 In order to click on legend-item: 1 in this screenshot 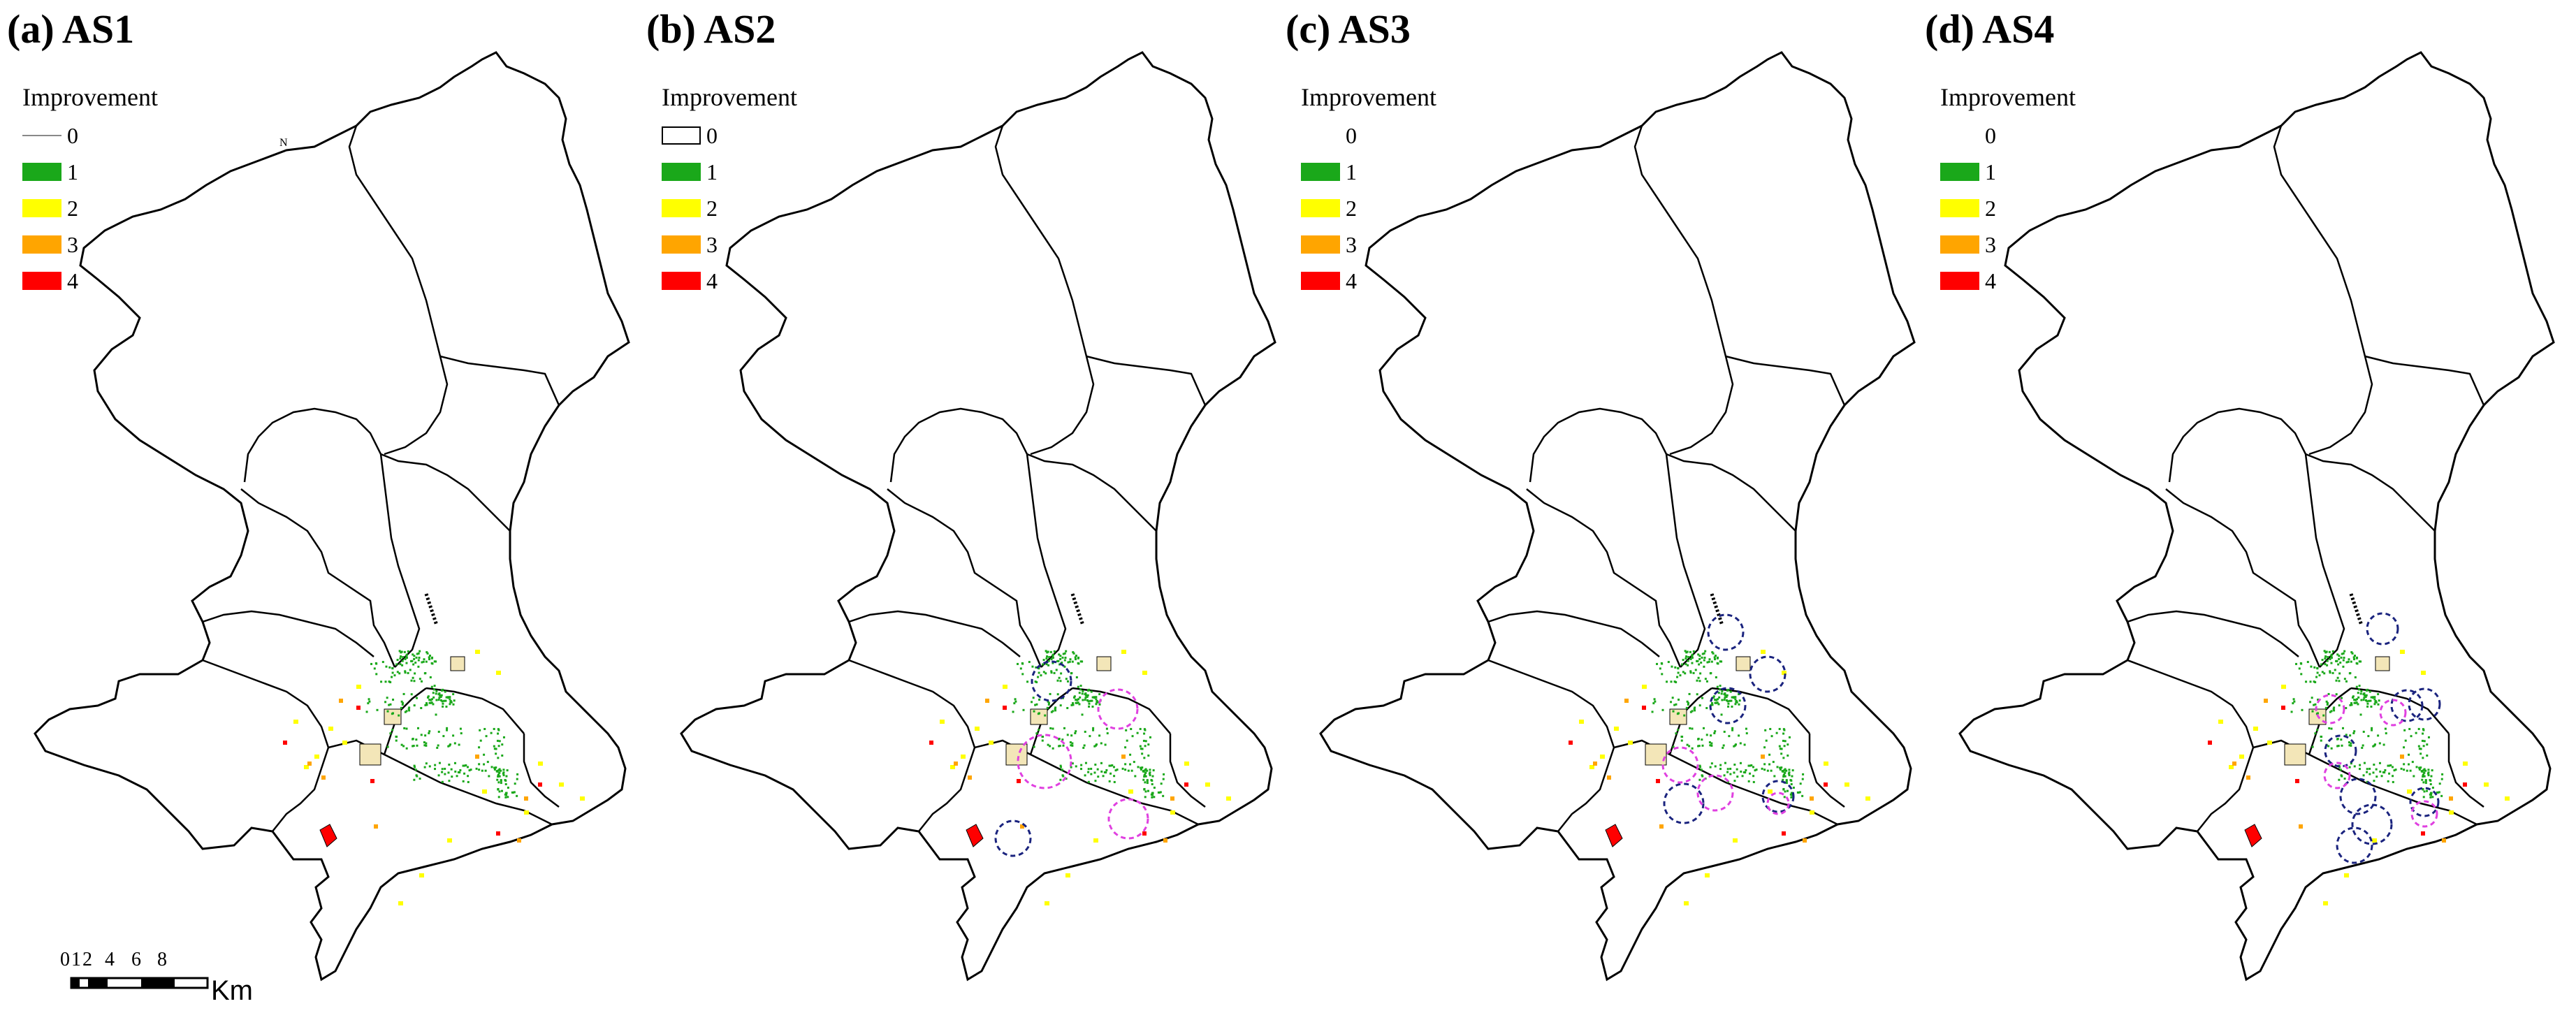, I will do `click(2008, 172)`.